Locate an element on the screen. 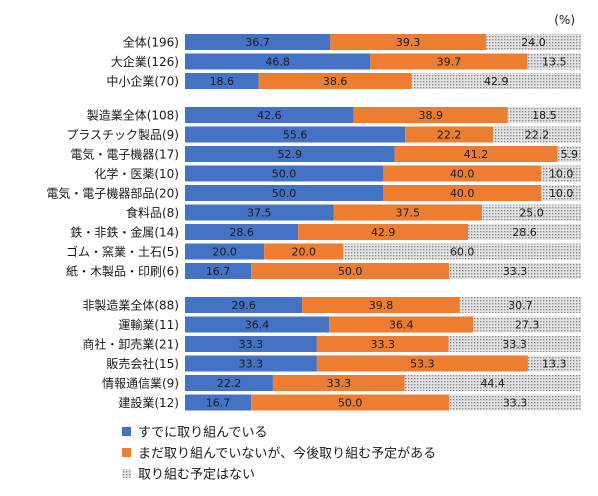  data-label: 46.8 is located at coordinates (277, 62).